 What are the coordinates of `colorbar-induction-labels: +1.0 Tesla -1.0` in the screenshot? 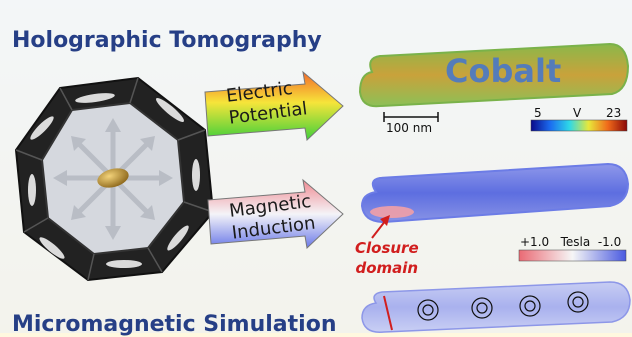 It's located at (571, 242).